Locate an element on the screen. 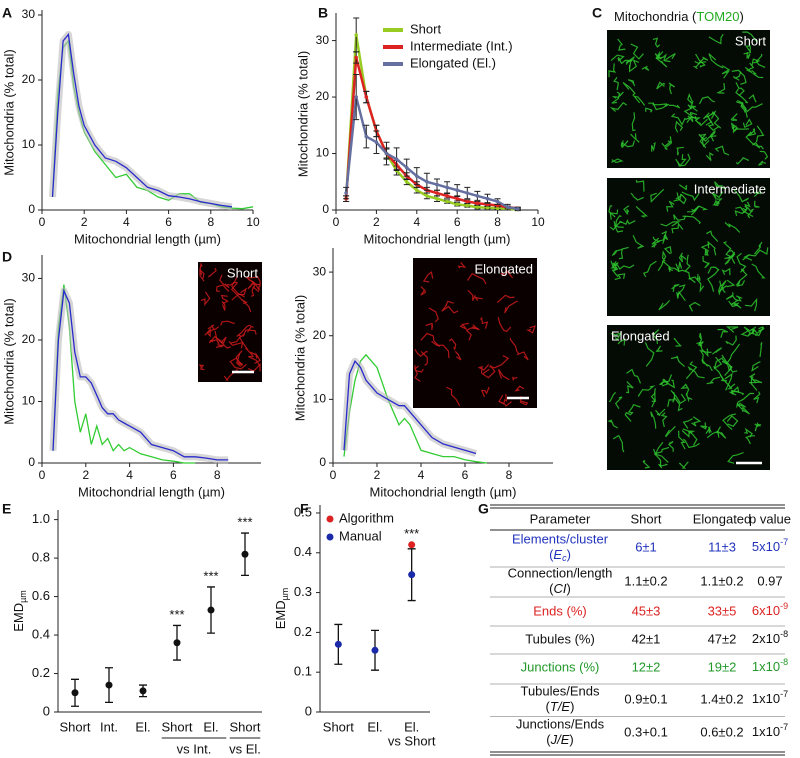 The image size is (800, 758). y-axis-label: Mitochondria (% total) is located at coordinates (299, 358).